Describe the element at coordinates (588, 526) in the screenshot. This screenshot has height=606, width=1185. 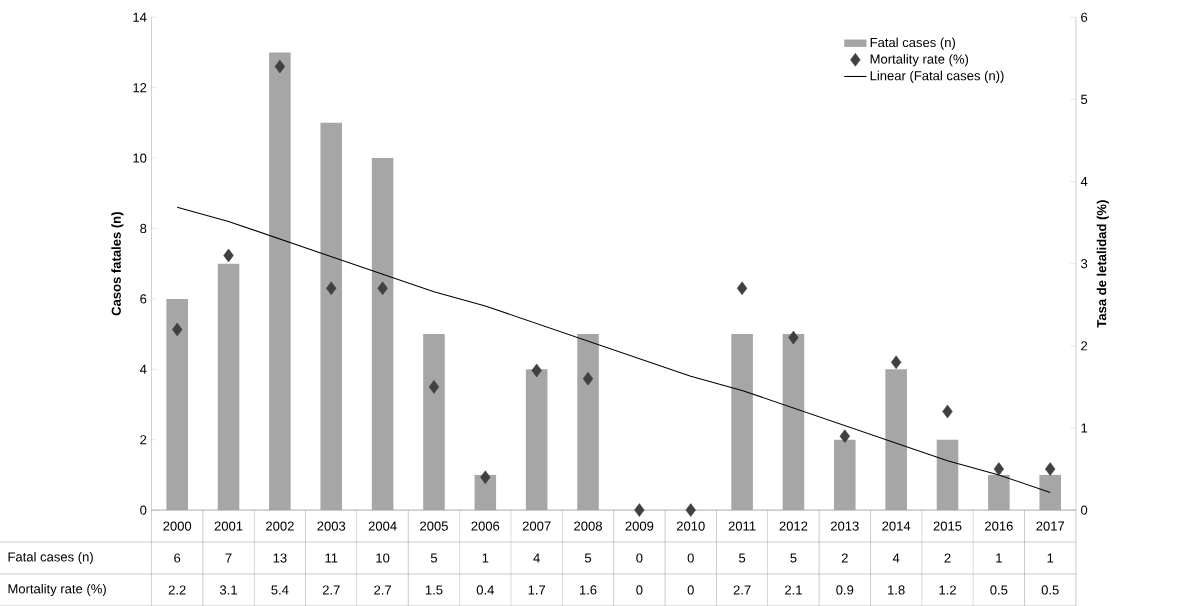
I see `x-tick-label: 2008` at that location.